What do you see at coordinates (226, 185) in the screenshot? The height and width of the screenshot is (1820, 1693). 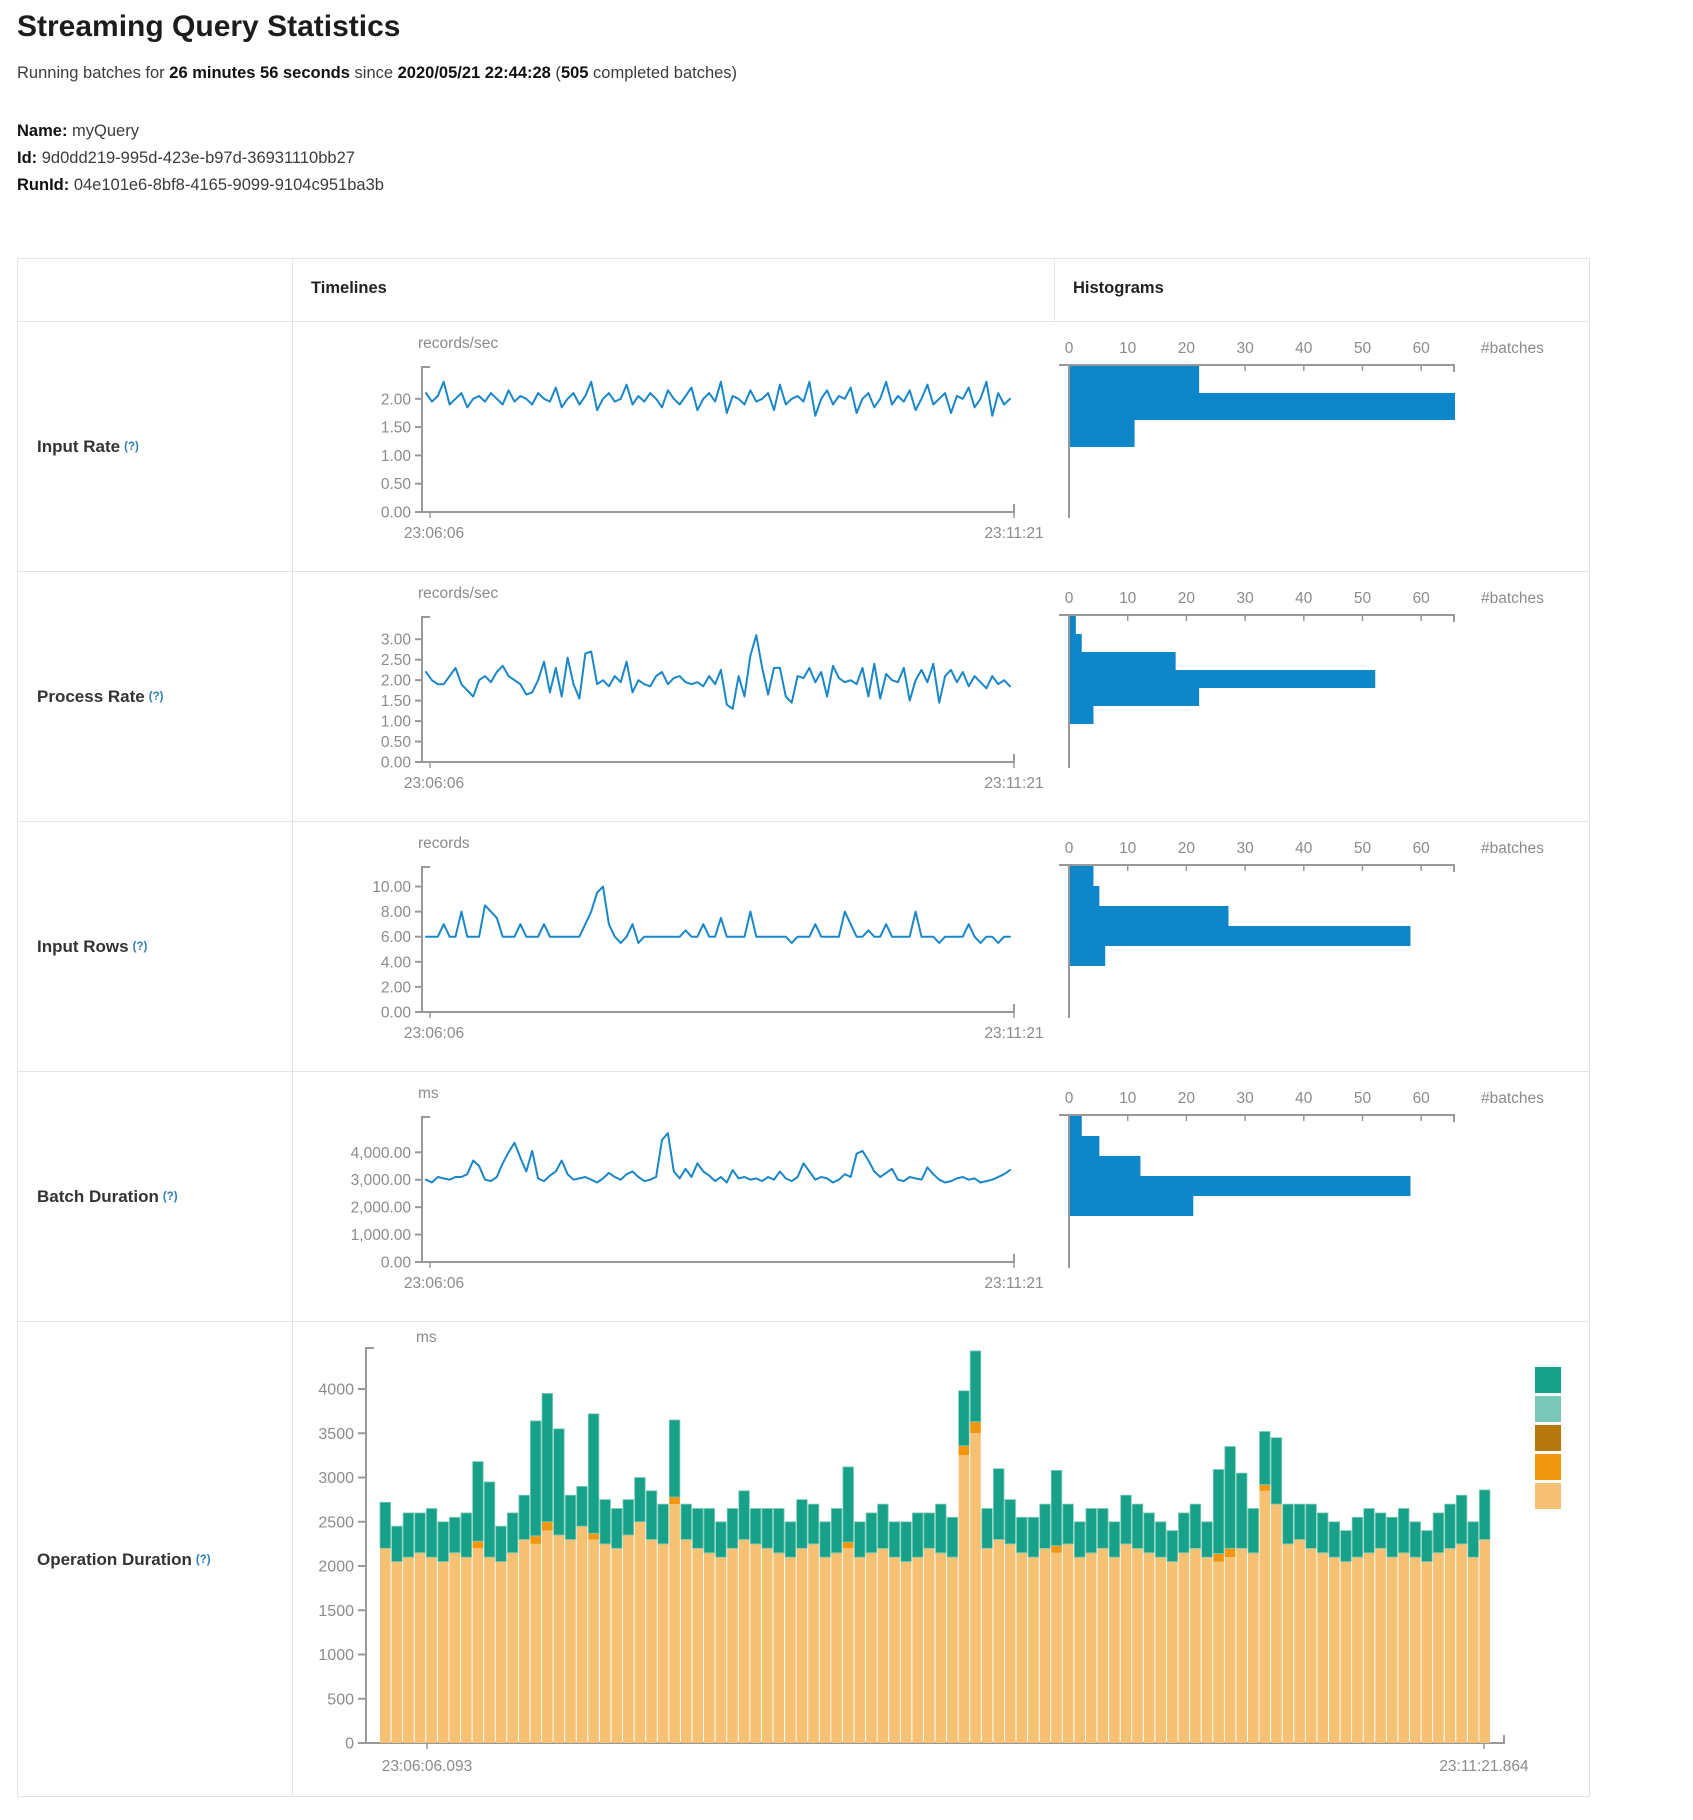 I see `runid-value: 04e101e6-8bf8-4165-9099-9104c951ba3b` at bounding box center [226, 185].